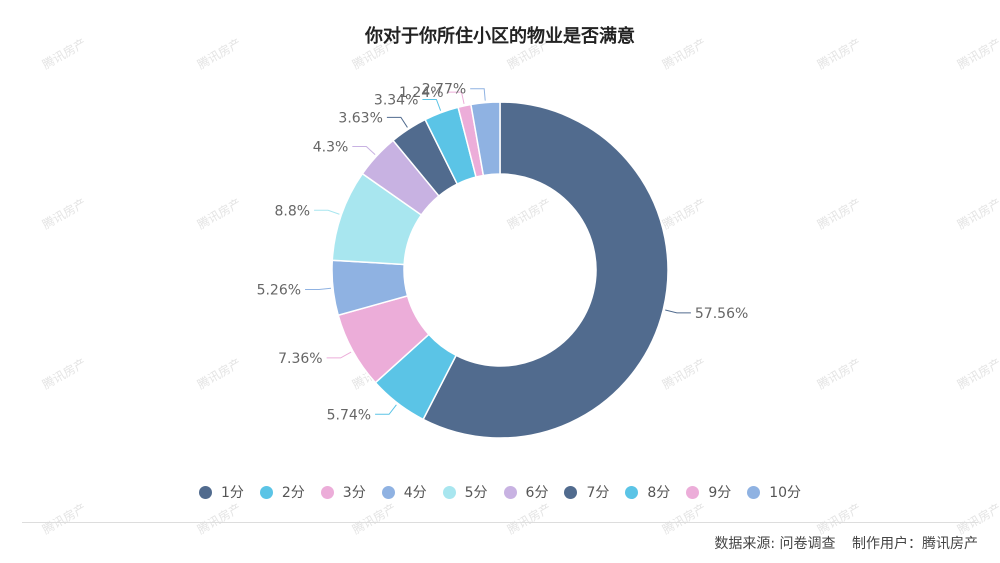 The width and height of the screenshot is (1000, 563). I want to click on legend-item-7: 7分, so click(586, 492).